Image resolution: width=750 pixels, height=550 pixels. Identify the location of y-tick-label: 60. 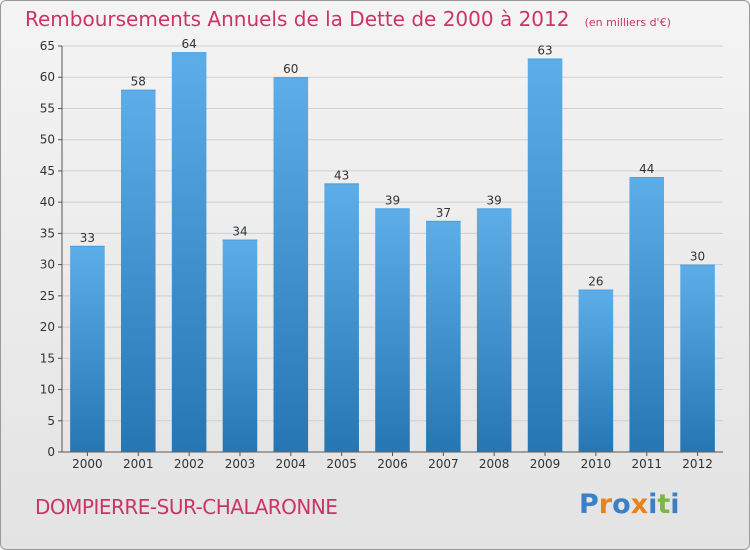
(47, 77).